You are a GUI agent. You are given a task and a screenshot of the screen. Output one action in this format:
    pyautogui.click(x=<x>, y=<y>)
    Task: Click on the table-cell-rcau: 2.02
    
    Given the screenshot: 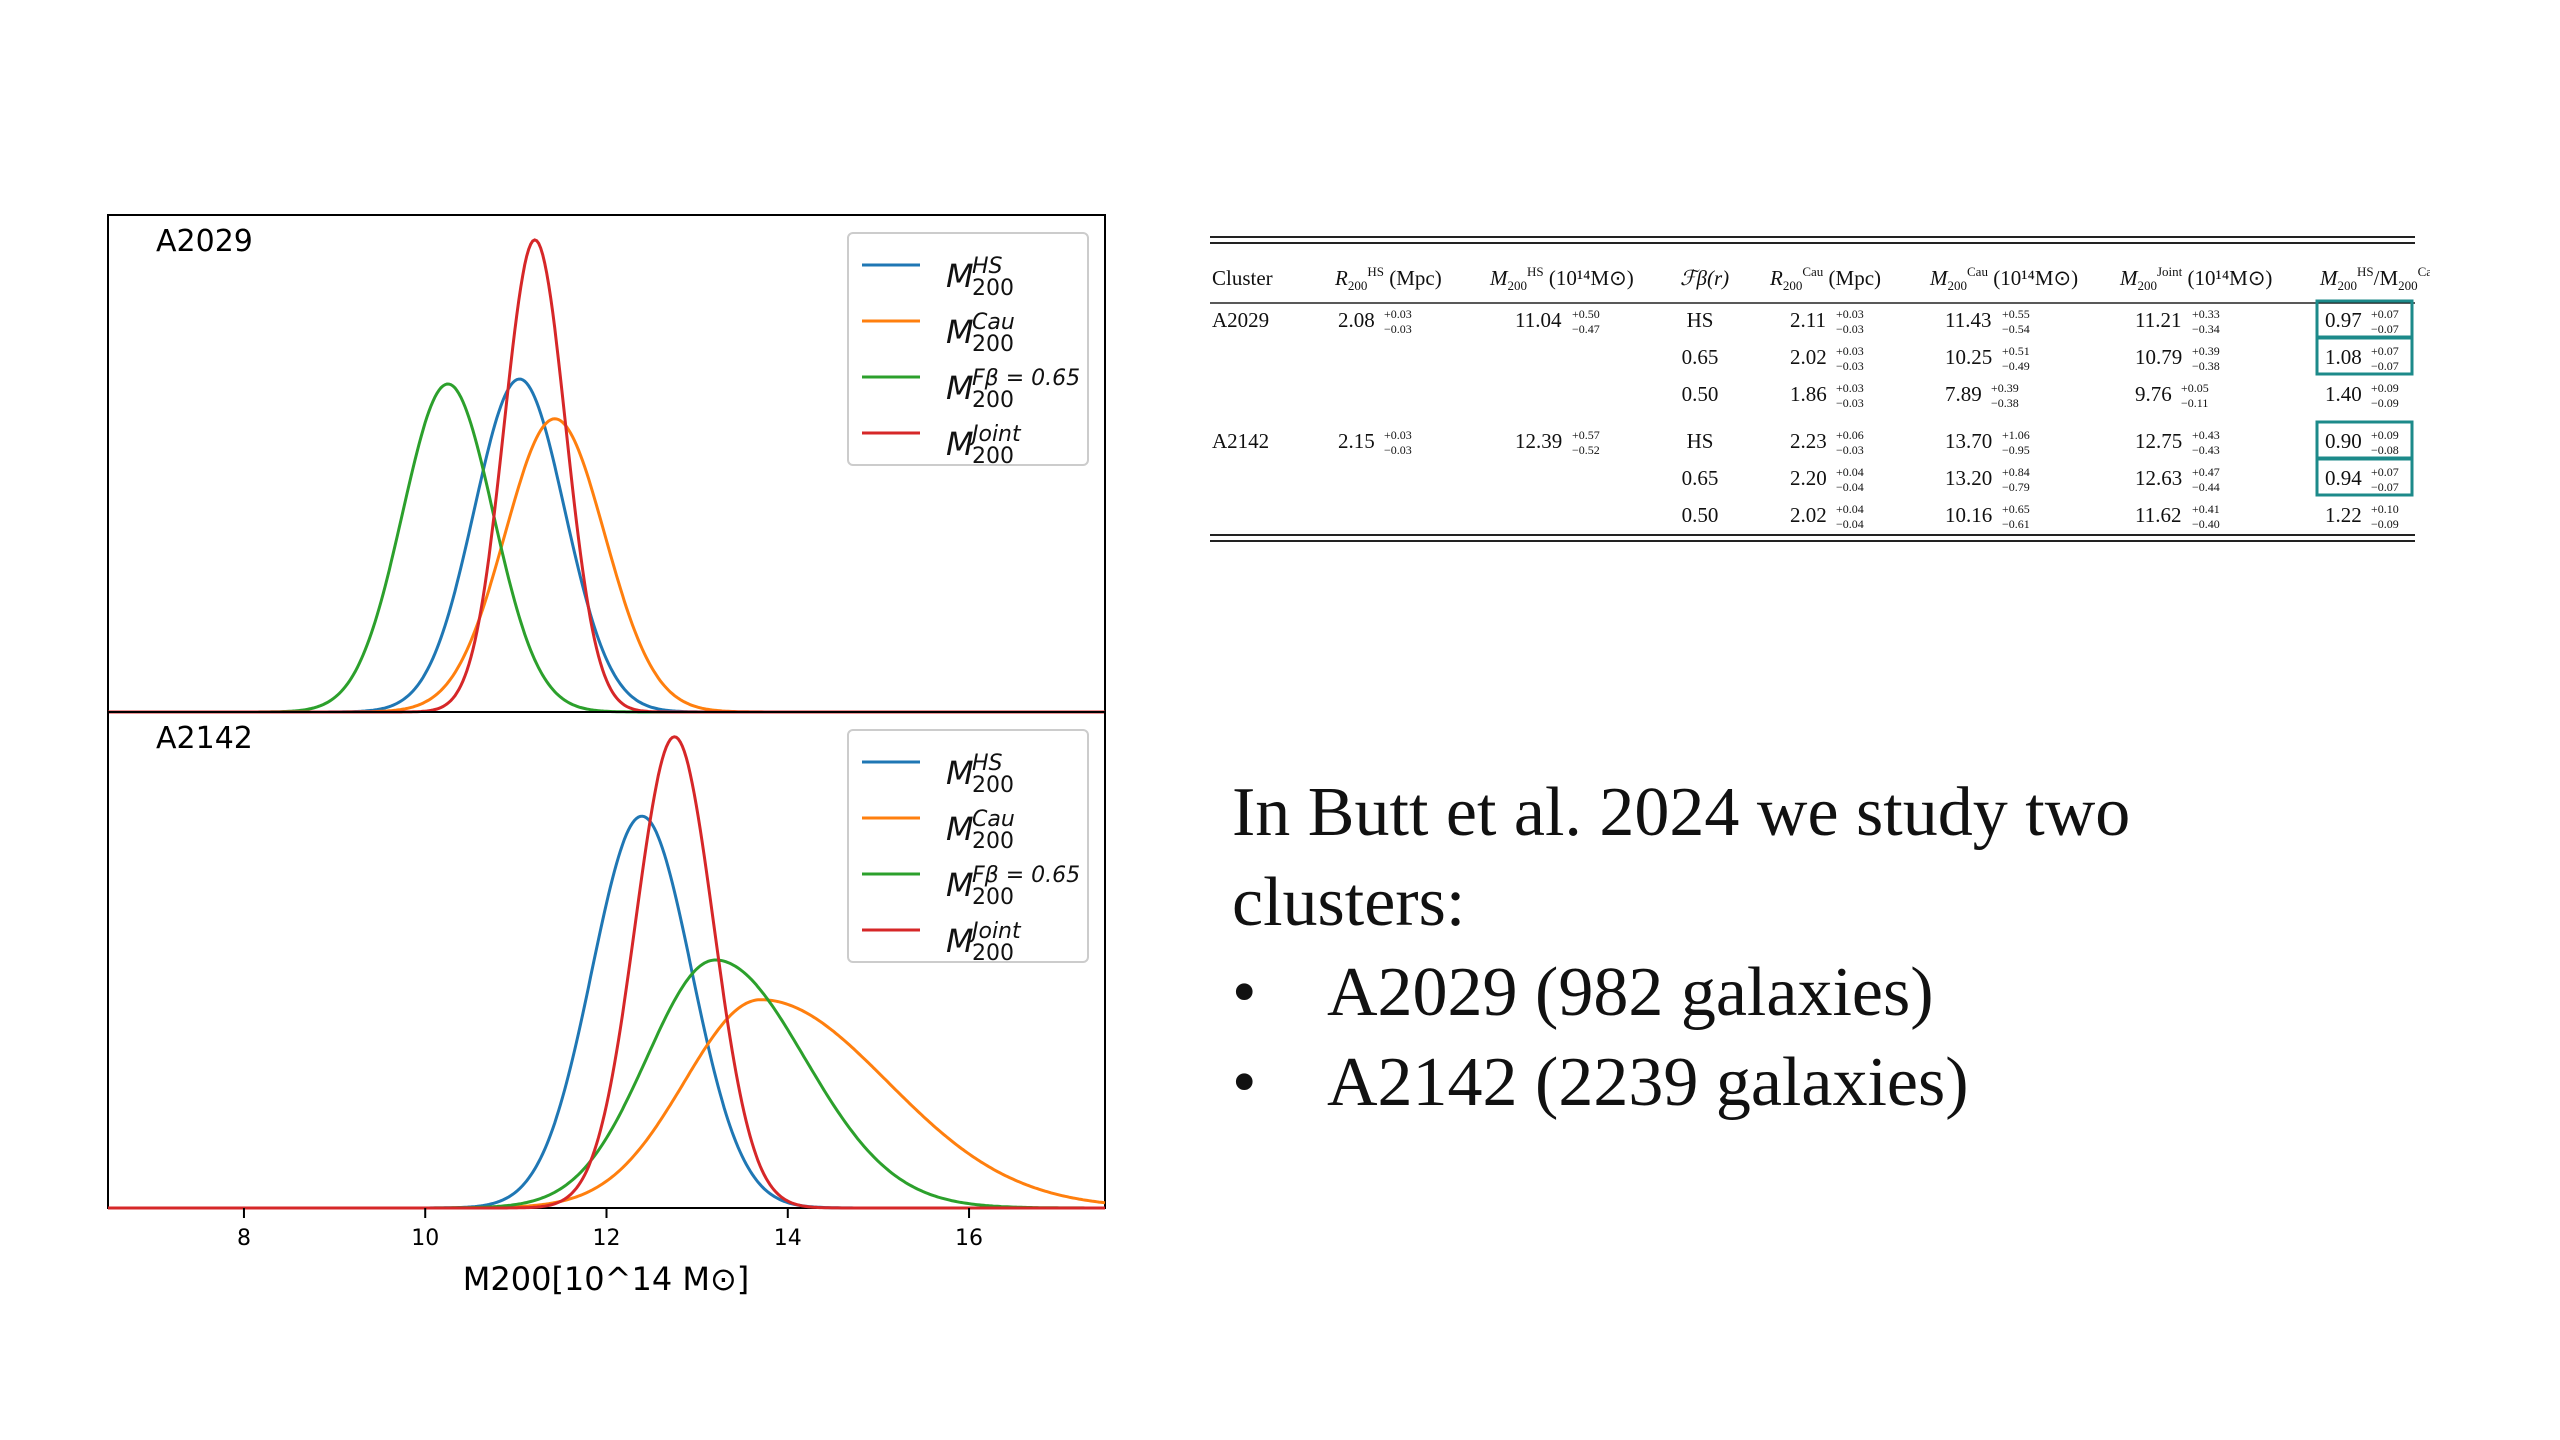 What is the action you would take?
    pyautogui.click(x=1808, y=515)
    